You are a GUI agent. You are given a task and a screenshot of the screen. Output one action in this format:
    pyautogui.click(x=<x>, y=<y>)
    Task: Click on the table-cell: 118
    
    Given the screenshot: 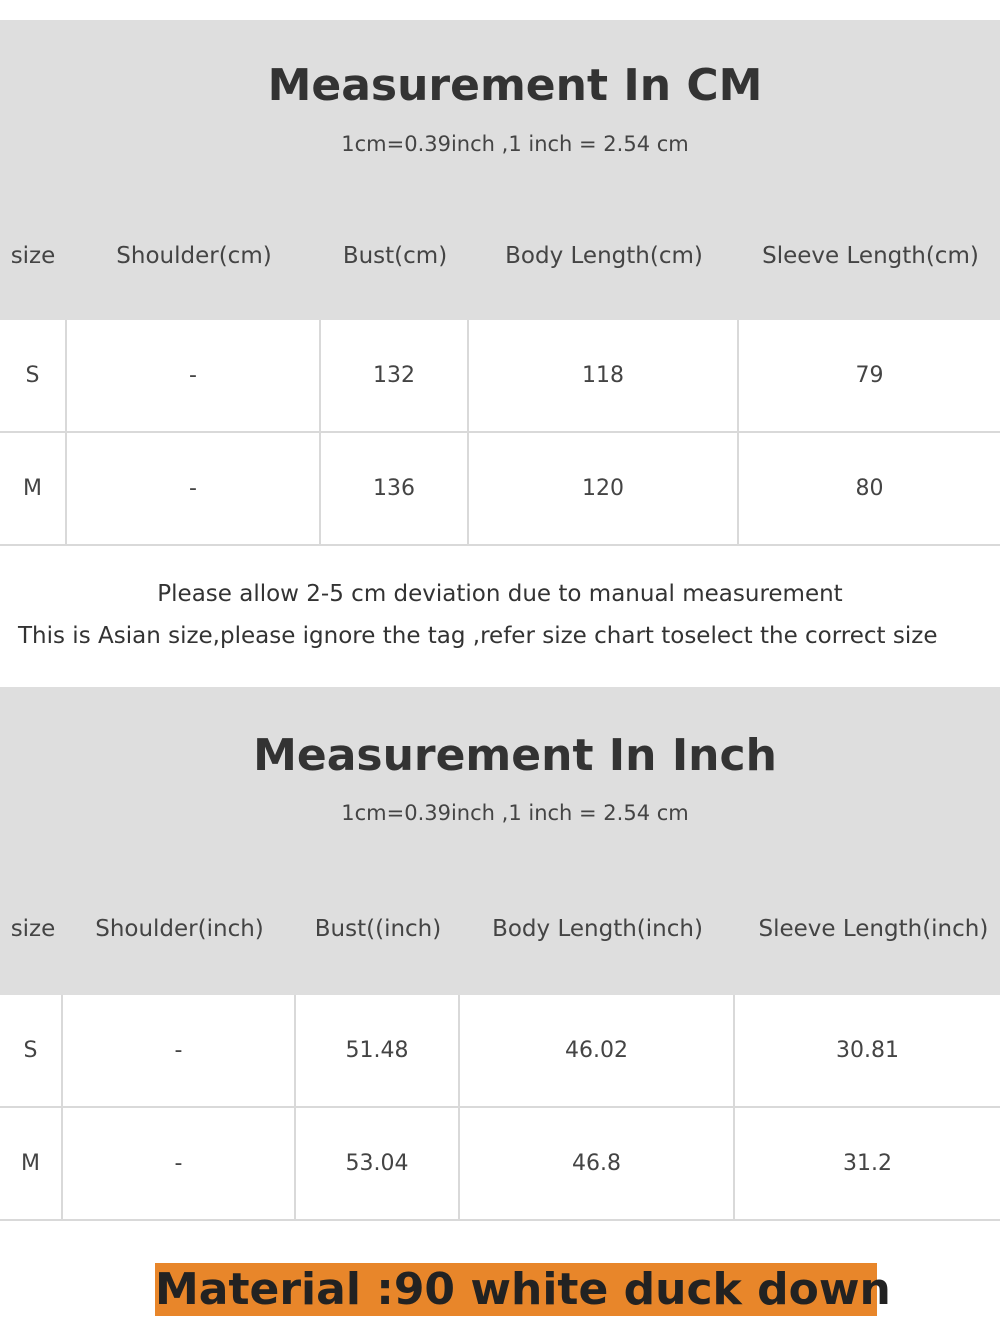 What is the action you would take?
    pyautogui.click(x=604, y=375)
    